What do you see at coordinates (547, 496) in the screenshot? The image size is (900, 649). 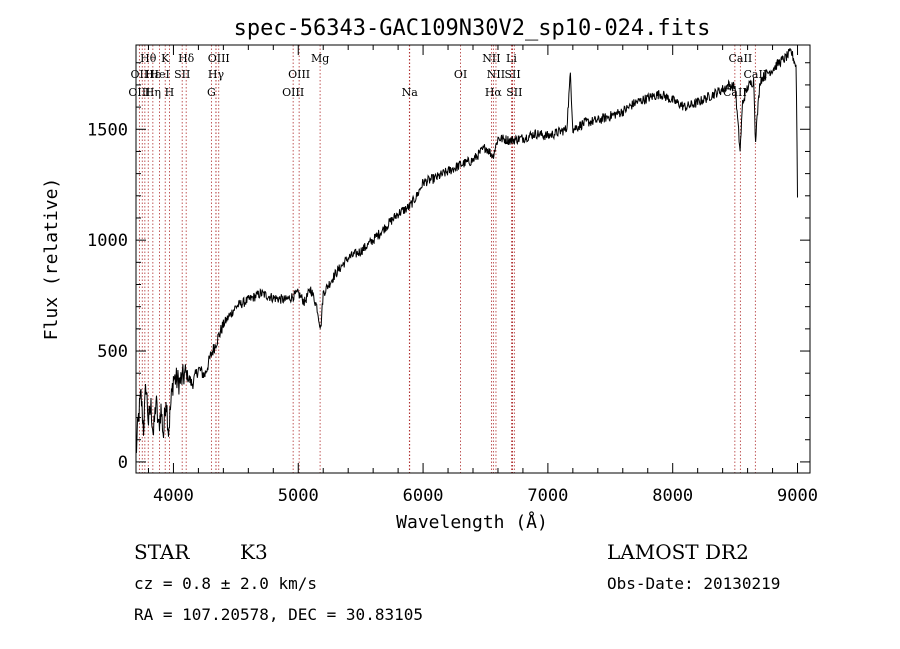 I see `x-tick-label-3: 7000` at bounding box center [547, 496].